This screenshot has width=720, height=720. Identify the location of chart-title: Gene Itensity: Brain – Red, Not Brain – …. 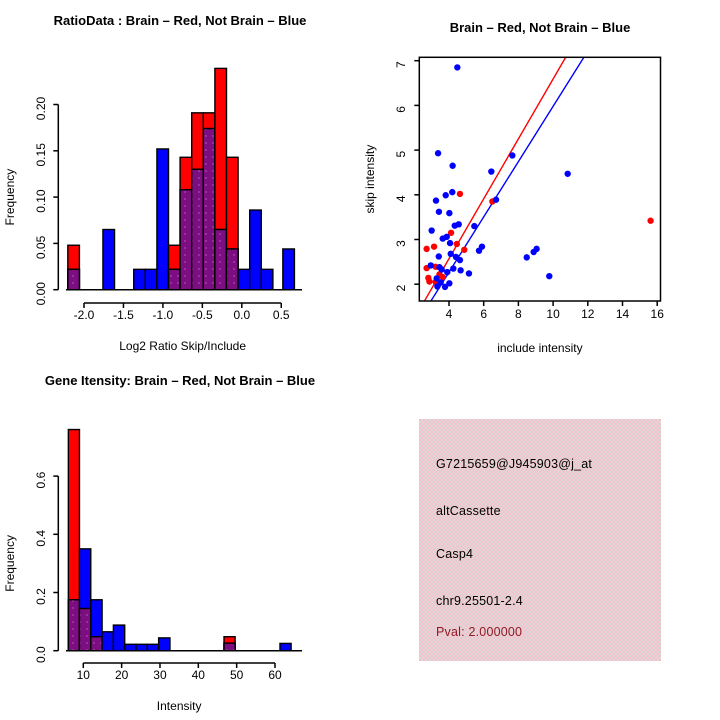
(180, 380).